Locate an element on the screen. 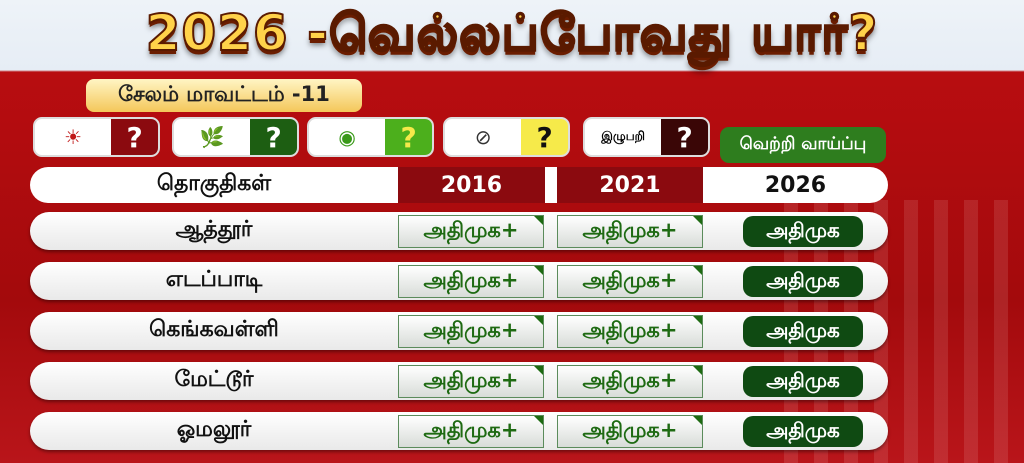  table-row: கெங்கவள்ளி அதிமுக+ அதிமுக+ அதிமுக is located at coordinates (459, 331).